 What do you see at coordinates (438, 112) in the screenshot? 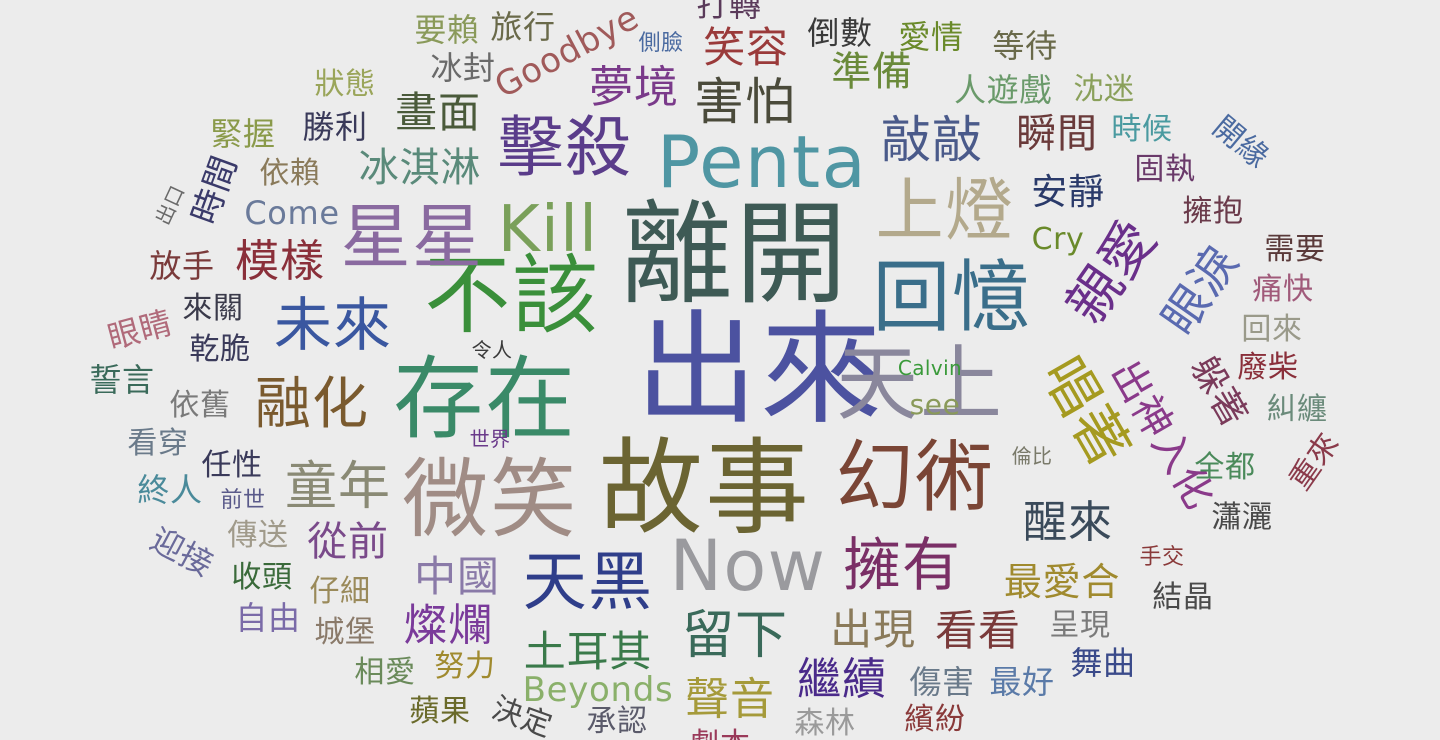
I see `word-huamian: 畫面` at bounding box center [438, 112].